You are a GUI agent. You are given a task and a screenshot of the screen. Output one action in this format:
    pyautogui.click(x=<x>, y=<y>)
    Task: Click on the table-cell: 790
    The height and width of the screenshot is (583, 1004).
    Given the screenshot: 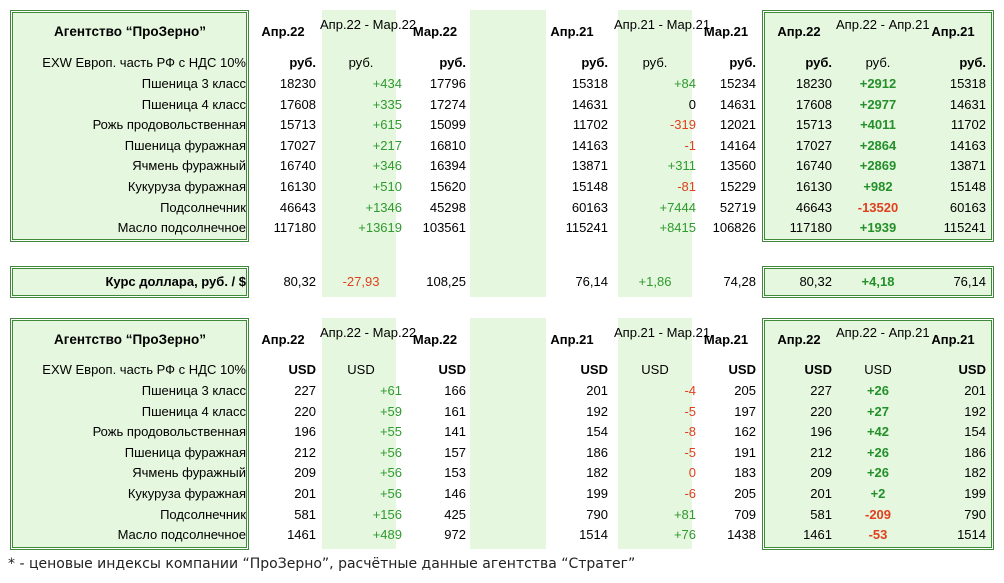 What is the action you would take?
    pyautogui.click(x=597, y=514)
    